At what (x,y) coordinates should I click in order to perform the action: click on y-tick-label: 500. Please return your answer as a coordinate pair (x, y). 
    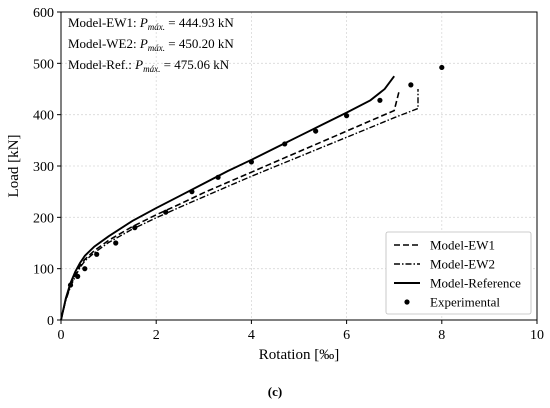
    Looking at the image, I should click on (43, 64).